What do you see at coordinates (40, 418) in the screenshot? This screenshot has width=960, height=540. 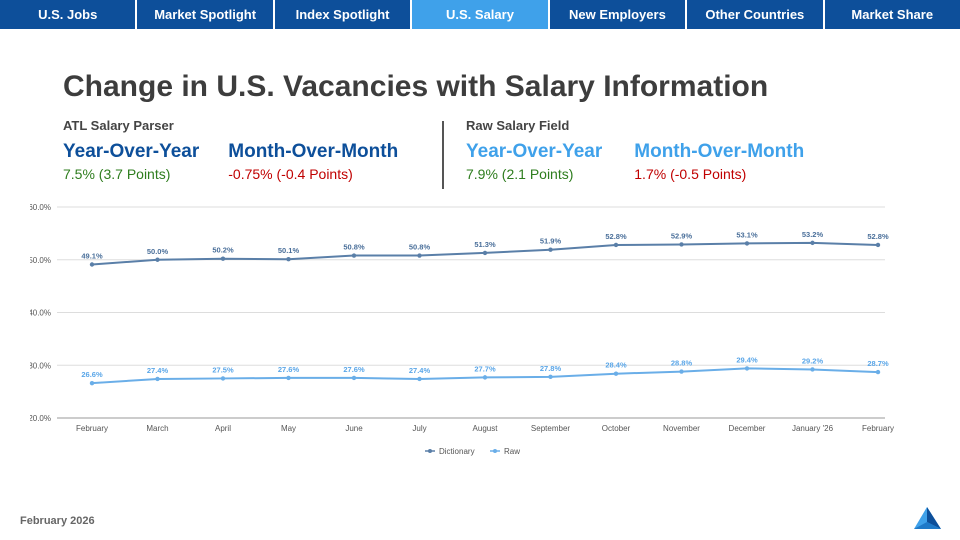 I see `y-tick-label: 20.0%` at bounding box center [40, 418].